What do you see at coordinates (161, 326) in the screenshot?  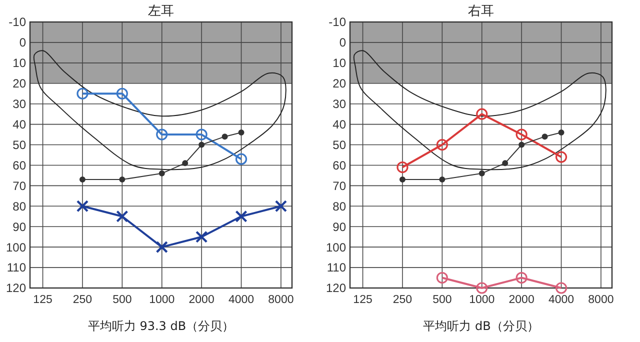 I see `text: 平均听力 93.3 dB（分贝）` at bounding box center [161, 326].